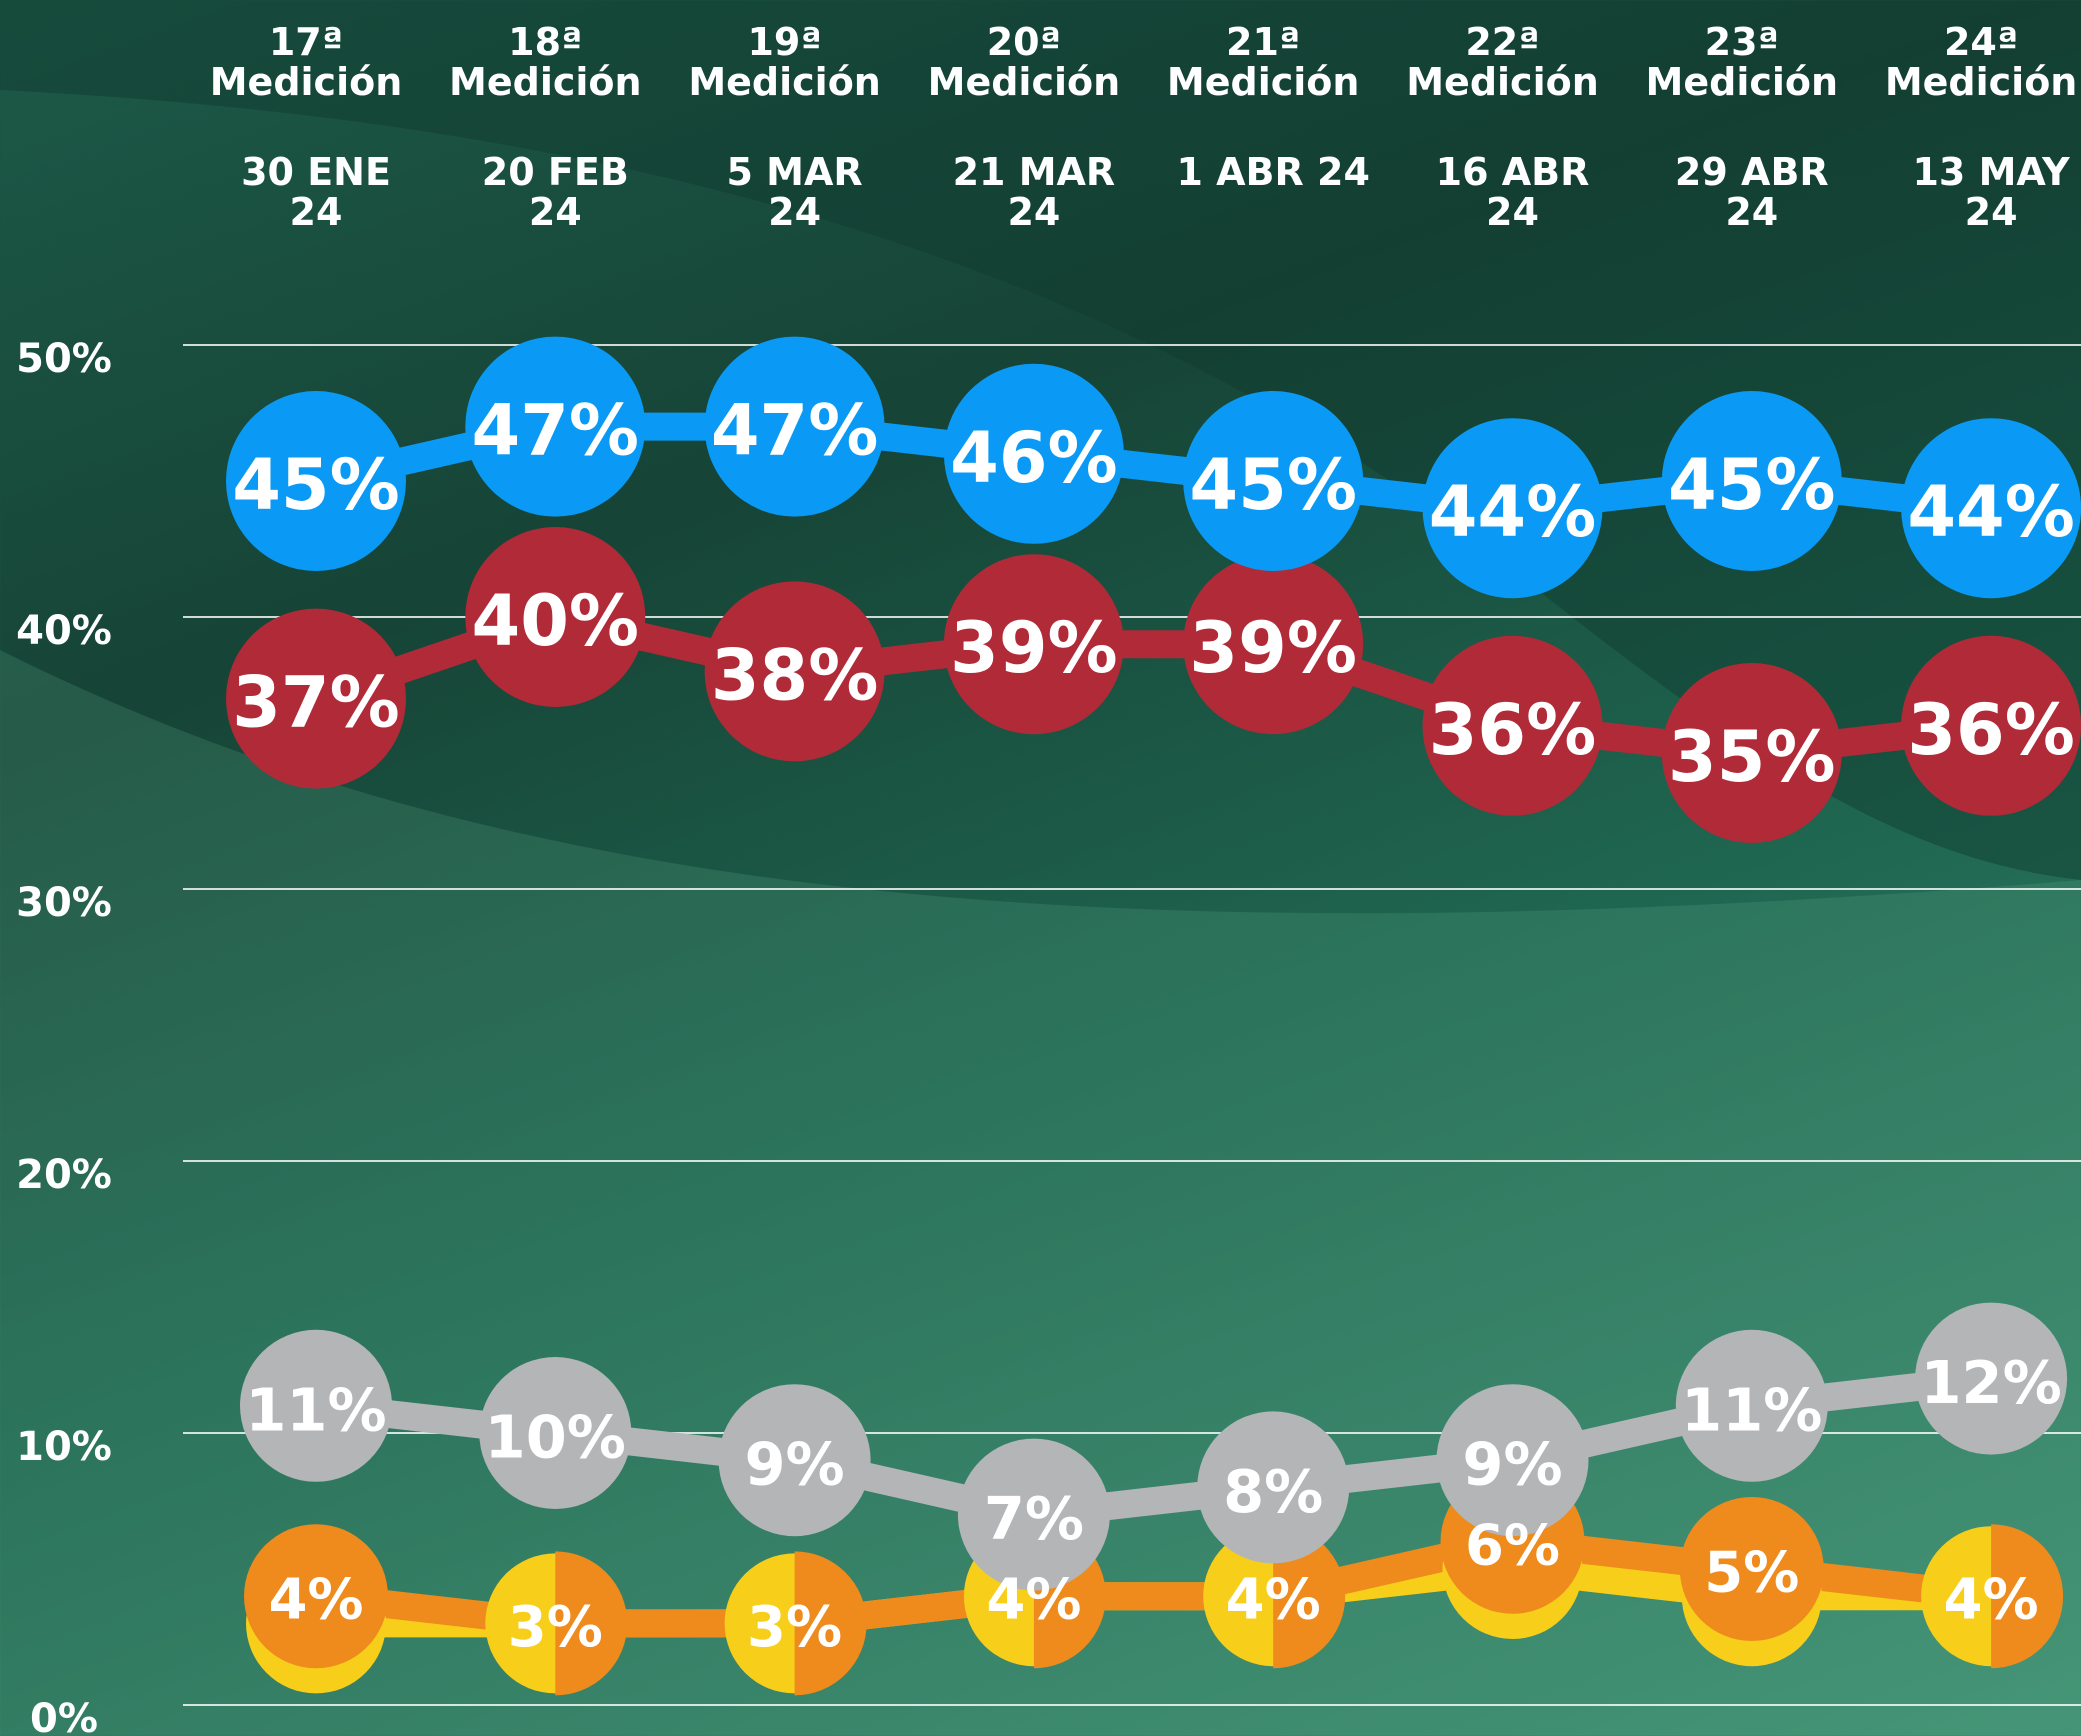  Describe the element at coordinates (1273, 172) in the screenshot. I see `x-date-label: 1 ABR 24` at that location.